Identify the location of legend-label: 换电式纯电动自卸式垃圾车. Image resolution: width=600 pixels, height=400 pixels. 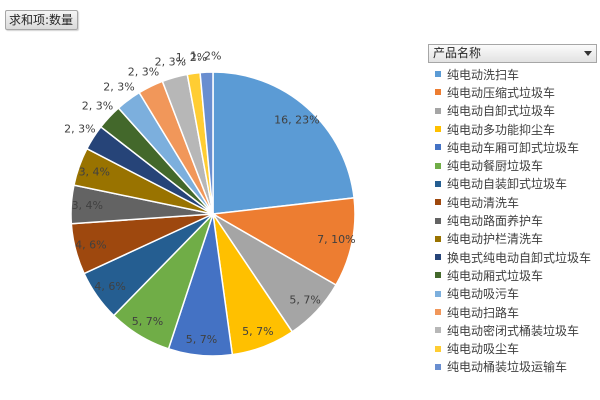
(519, 257).